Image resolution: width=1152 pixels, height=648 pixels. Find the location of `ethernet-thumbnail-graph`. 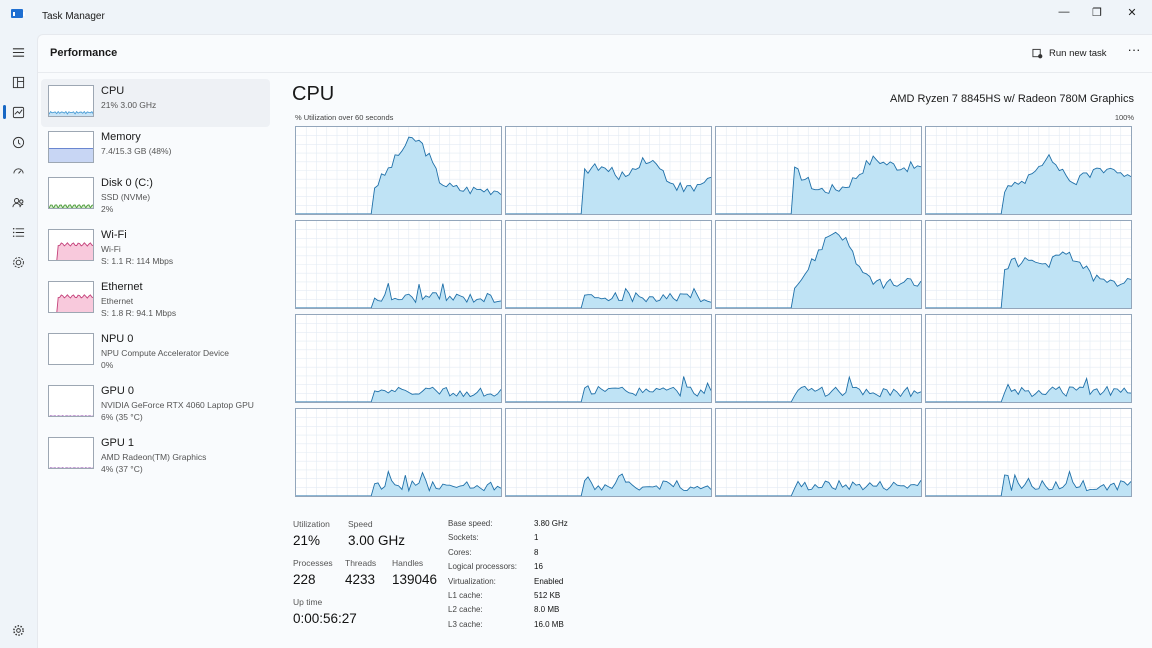

ethernet-thumbnail-graph is located at coordinates (71, 297).